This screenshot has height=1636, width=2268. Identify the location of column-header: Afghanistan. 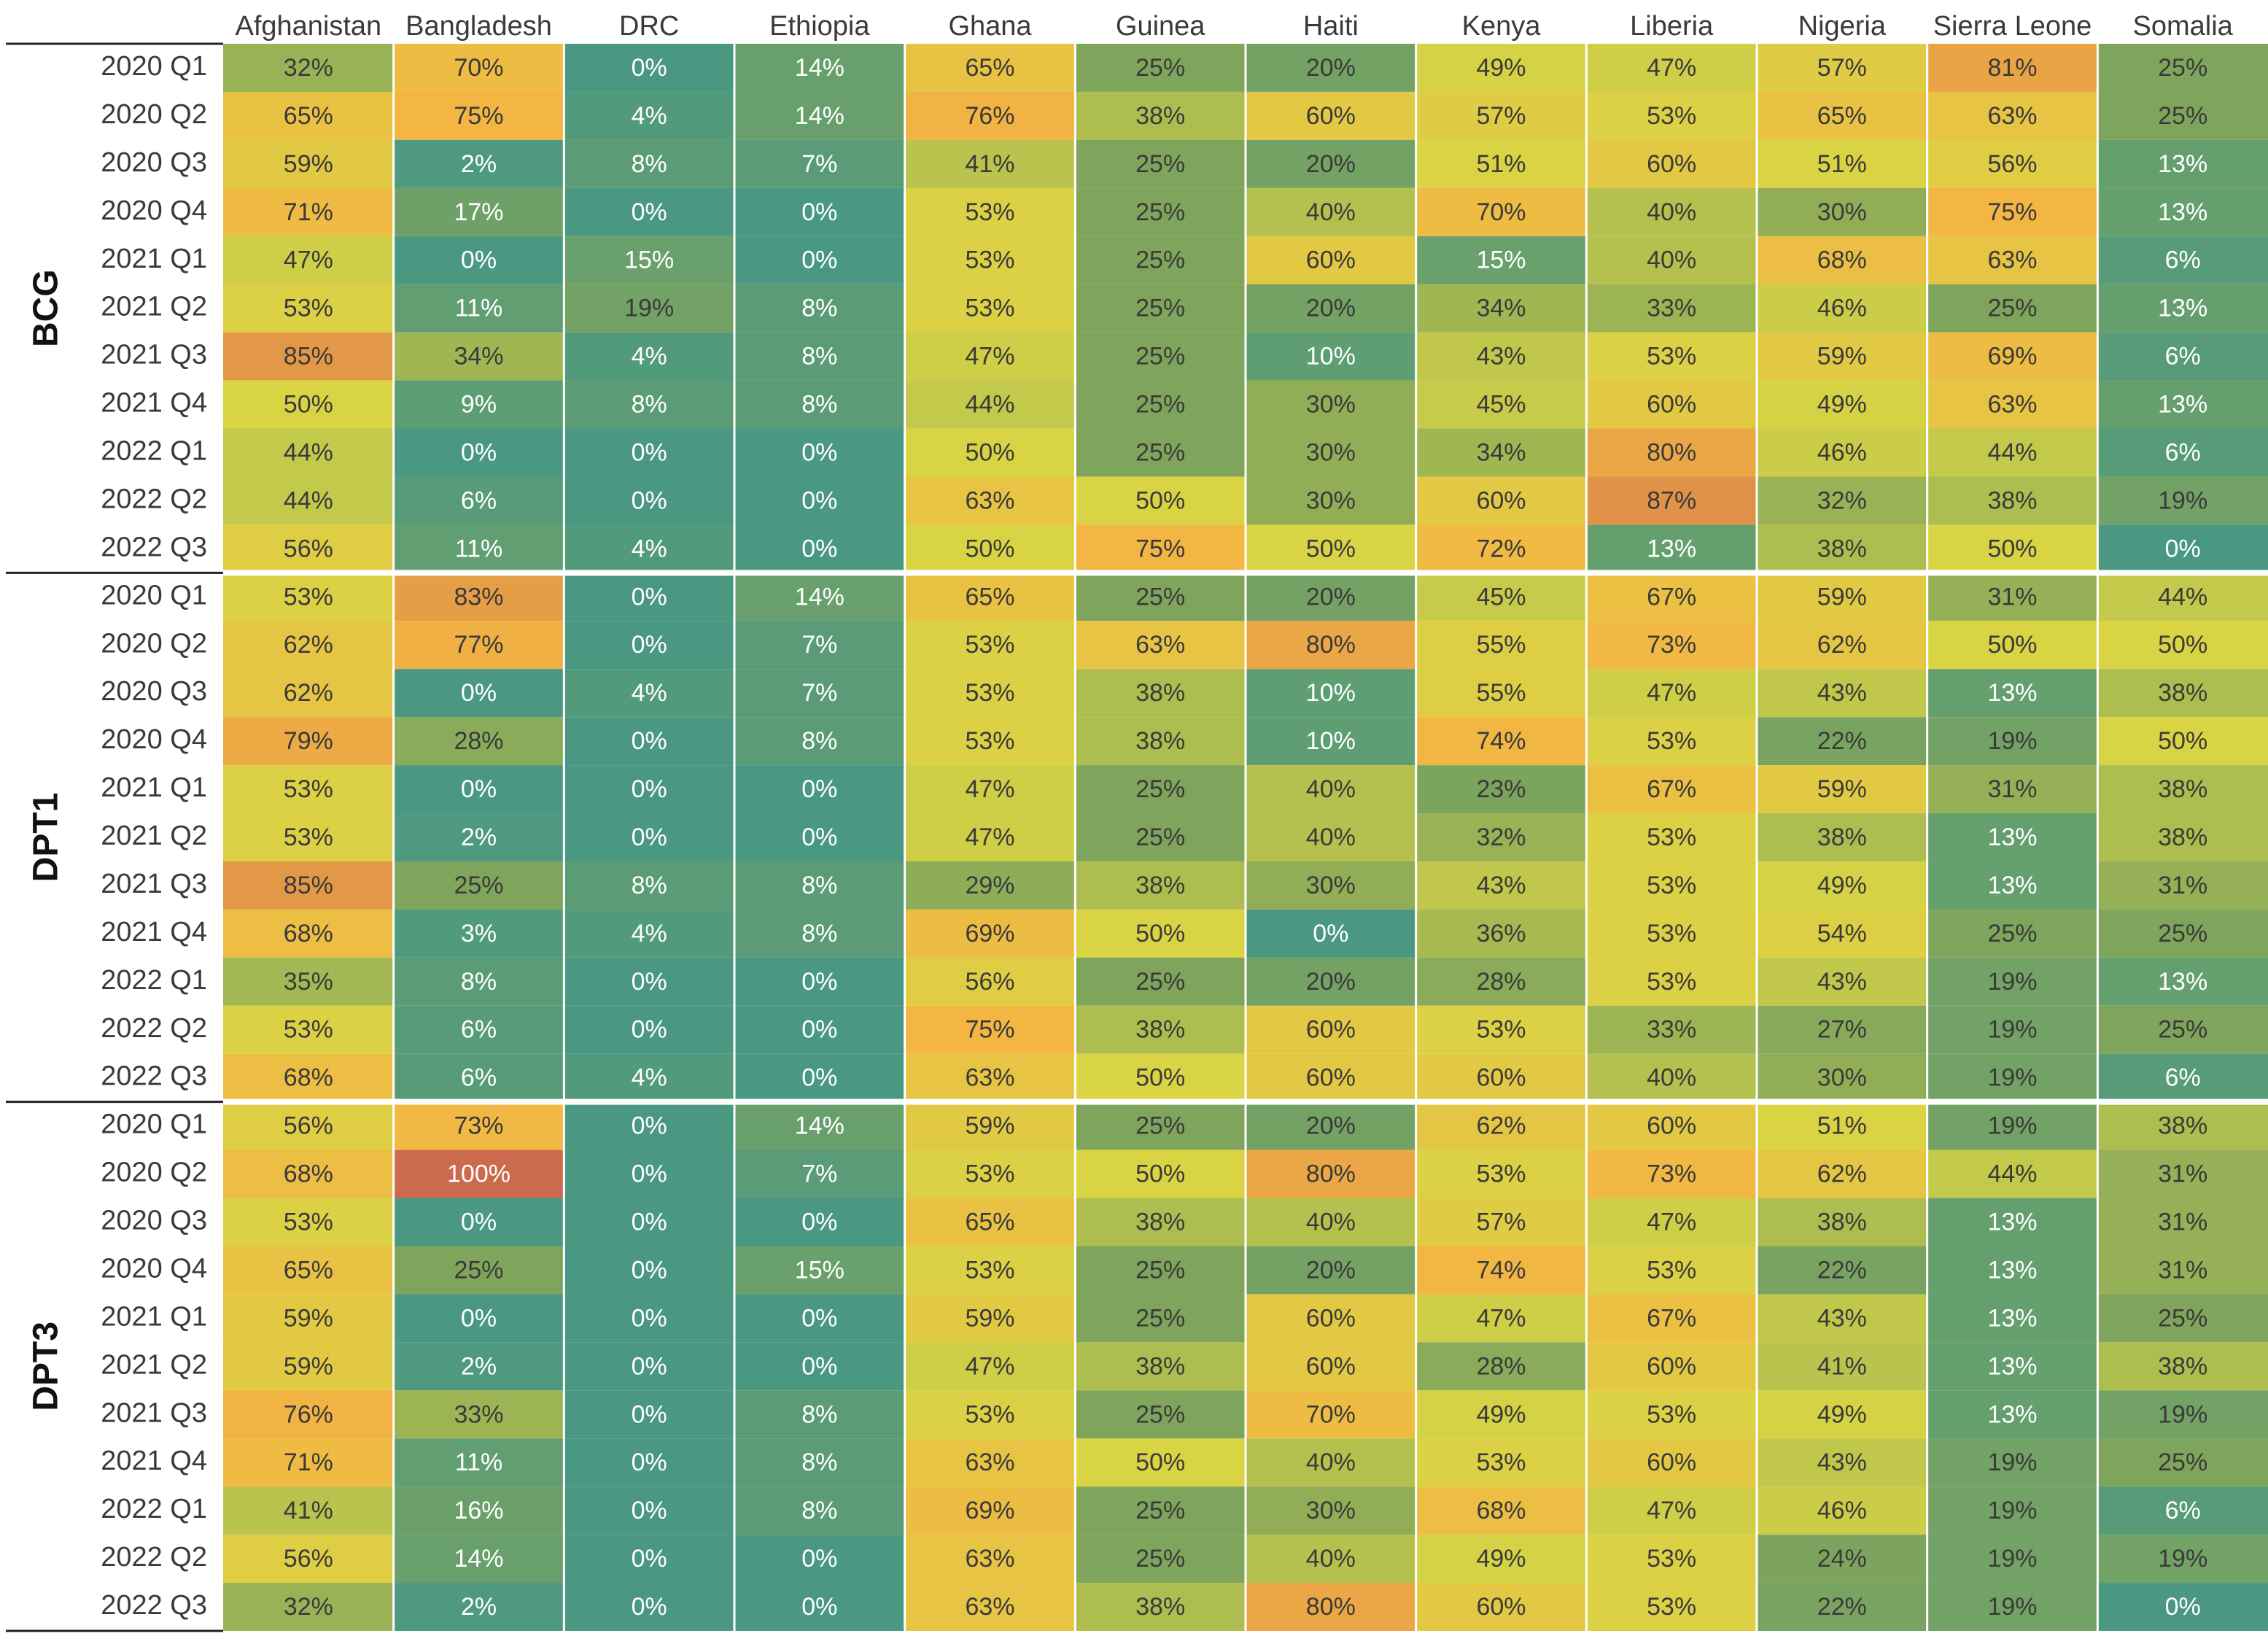
(308, 27).